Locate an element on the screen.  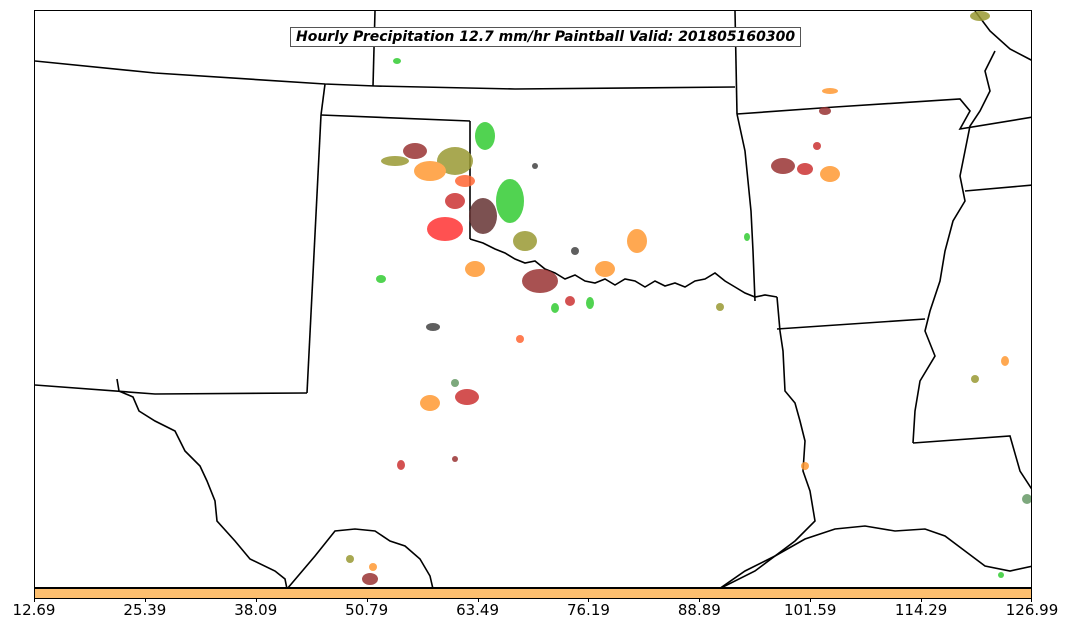
border-ar-north is located at coordinates (883, 114).